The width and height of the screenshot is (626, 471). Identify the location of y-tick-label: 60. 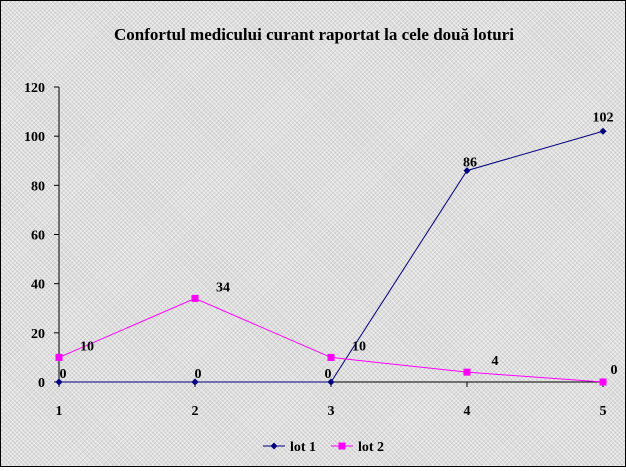
(38, 236).